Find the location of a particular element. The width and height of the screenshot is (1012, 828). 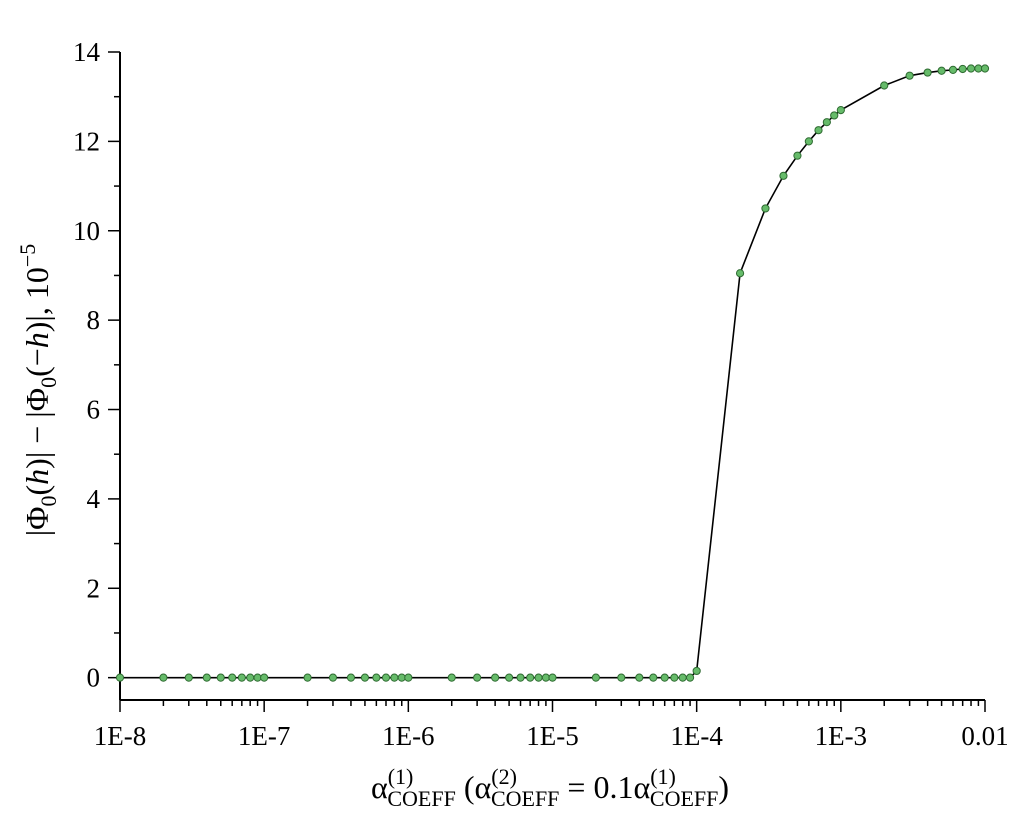

x-tick-label: 1E-8 is located at coordinates (120, 736).